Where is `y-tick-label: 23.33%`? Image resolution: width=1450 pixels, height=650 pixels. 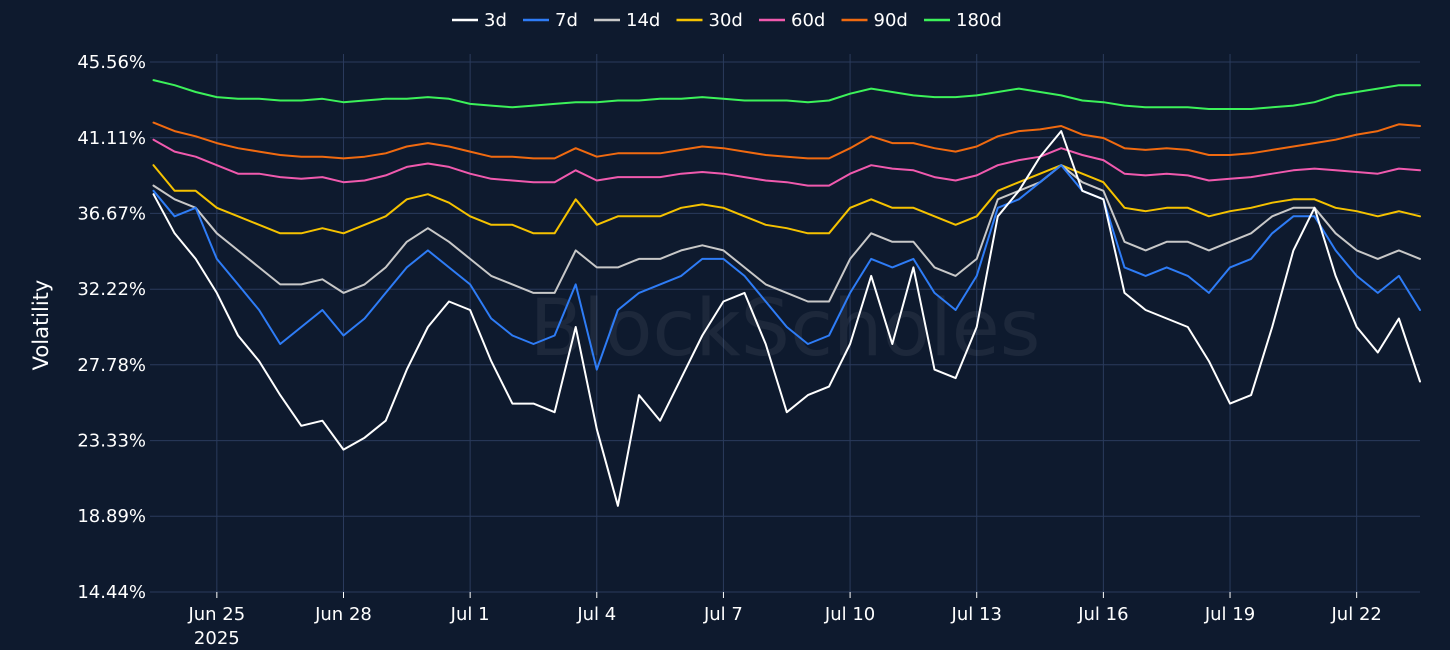
y-tick-label: 23.33% is located at coordinates (111, 441).